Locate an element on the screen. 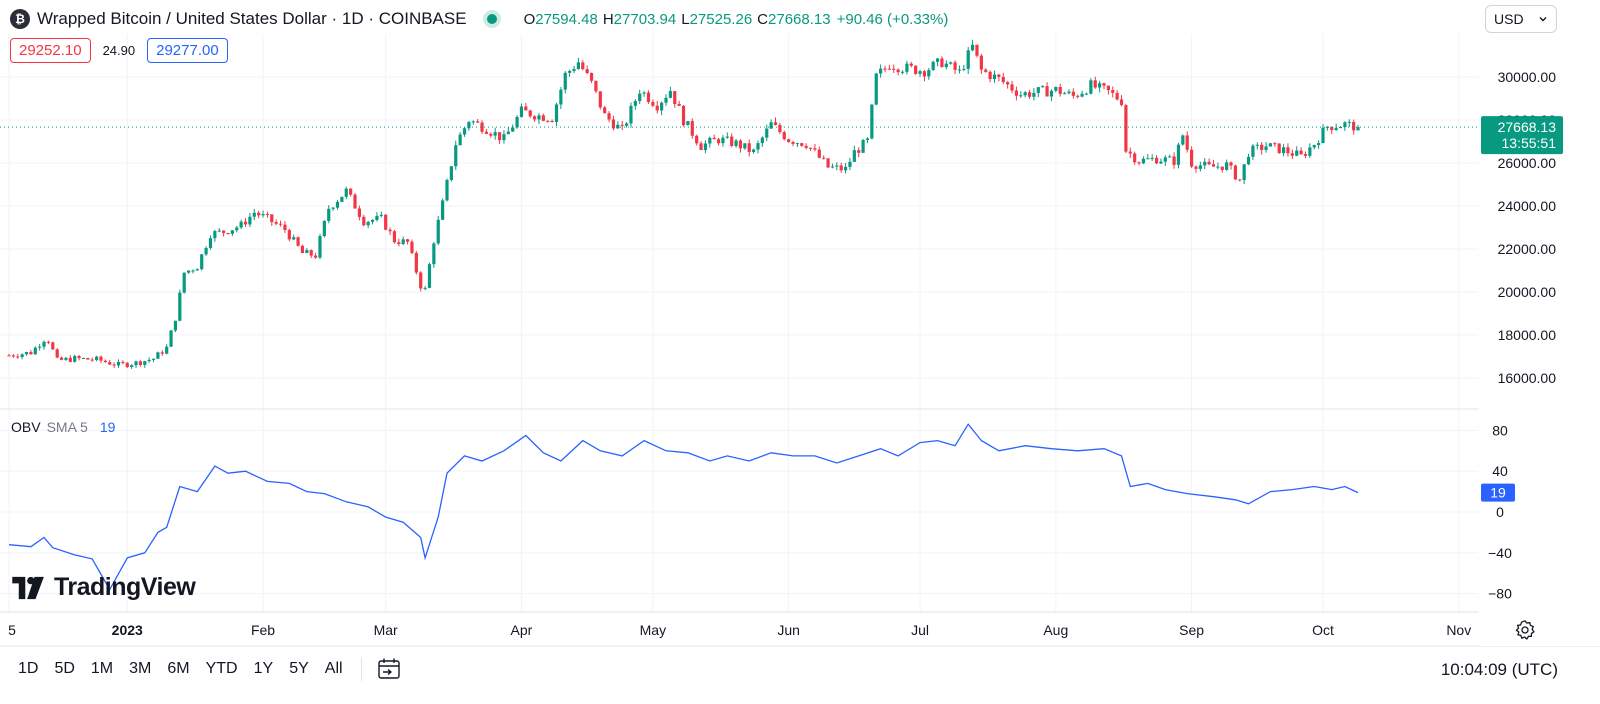 This screenshot has width=1600, height=704. obv-axis-label: −80 is located at coordinates (1500, 594).